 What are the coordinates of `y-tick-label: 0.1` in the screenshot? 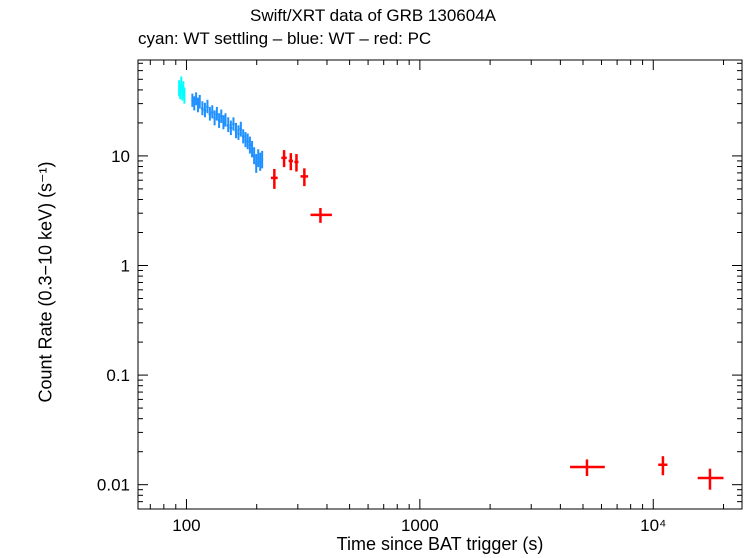 It's located at (118, 375).